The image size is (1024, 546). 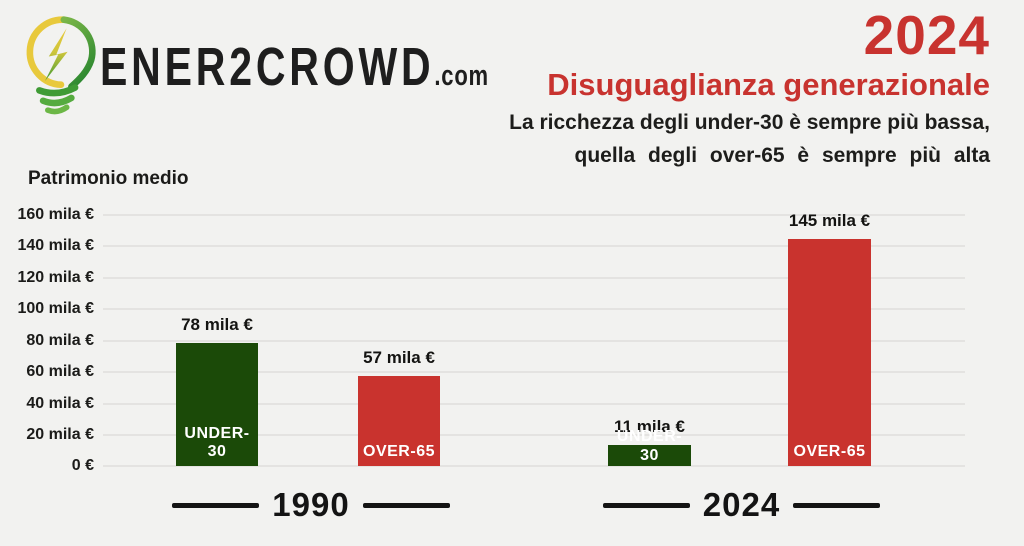 What do you see at coordinates (56, 277) in the screenshot?
I see `y-tick-label: 120 mila €` at bounding box center [56, 277].